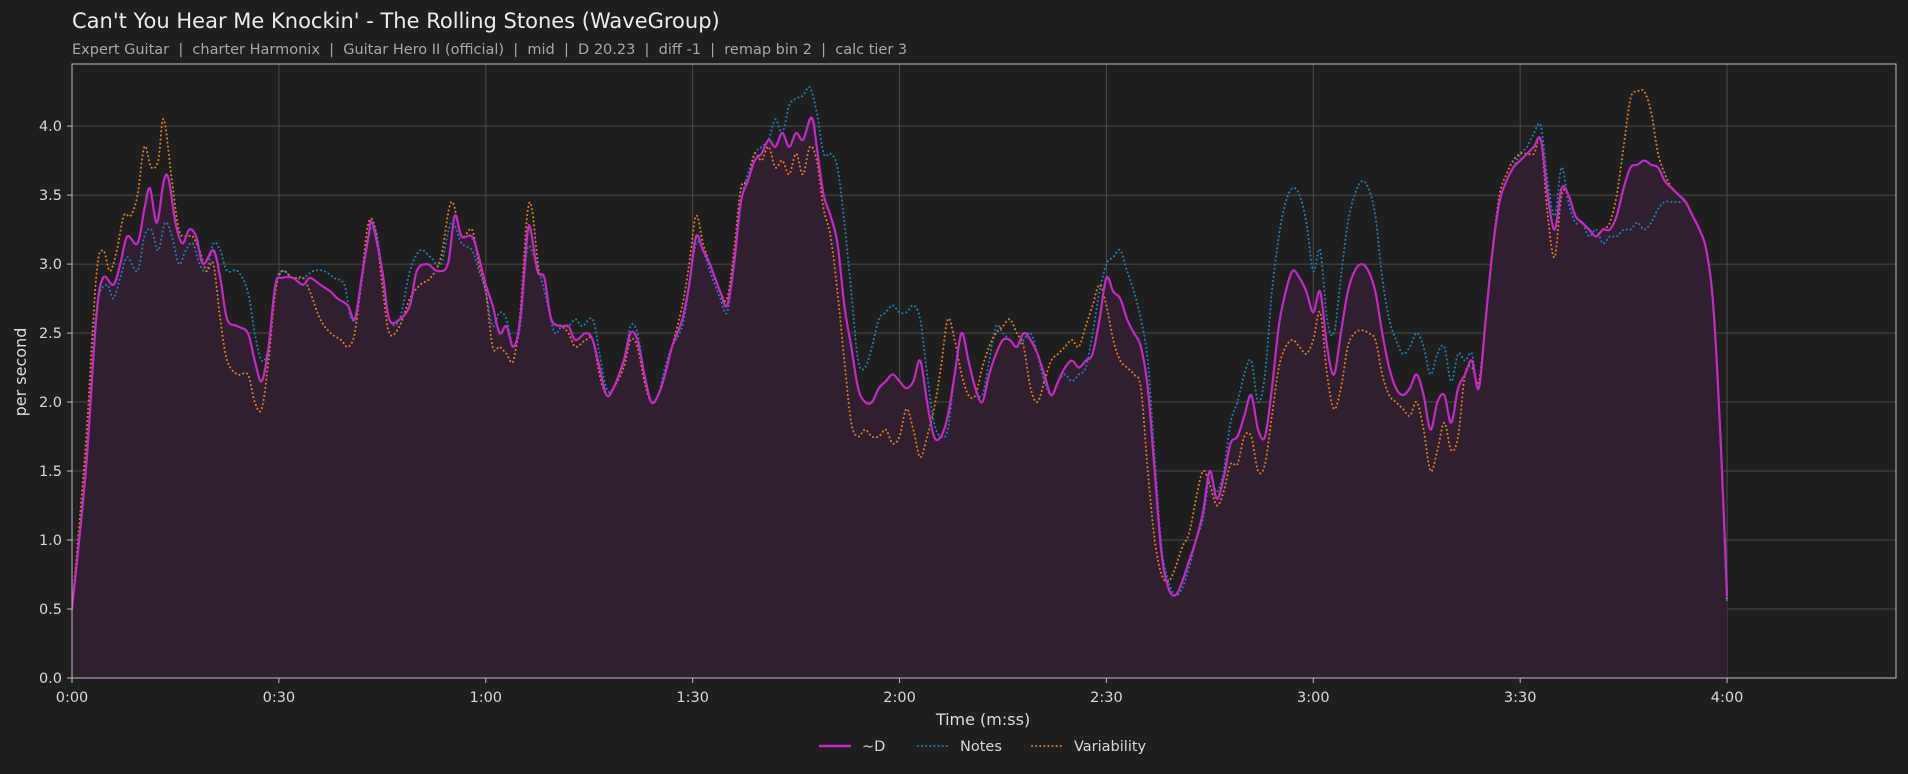  Describe the element at coordinates (279, 698) in the screenshot. I see `x-tick-label: 0:30` at that location.